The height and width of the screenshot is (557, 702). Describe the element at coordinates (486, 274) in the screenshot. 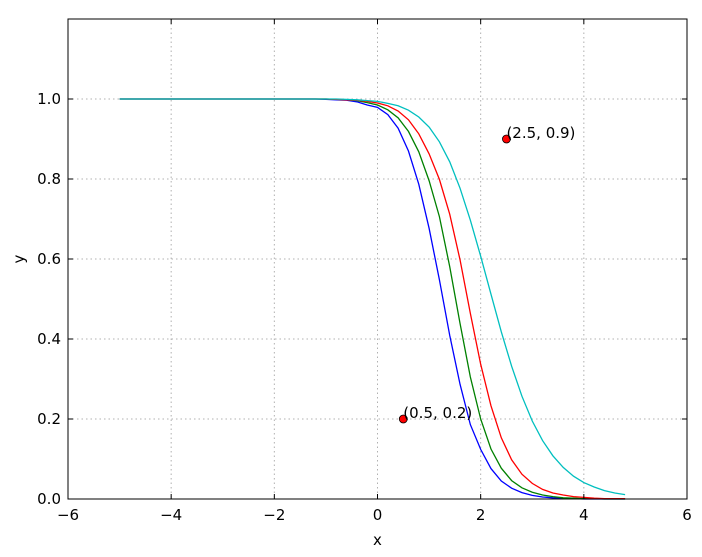

I see `annotation-points: (0.5, 0.2) (2.5, 0.9)` at that location.